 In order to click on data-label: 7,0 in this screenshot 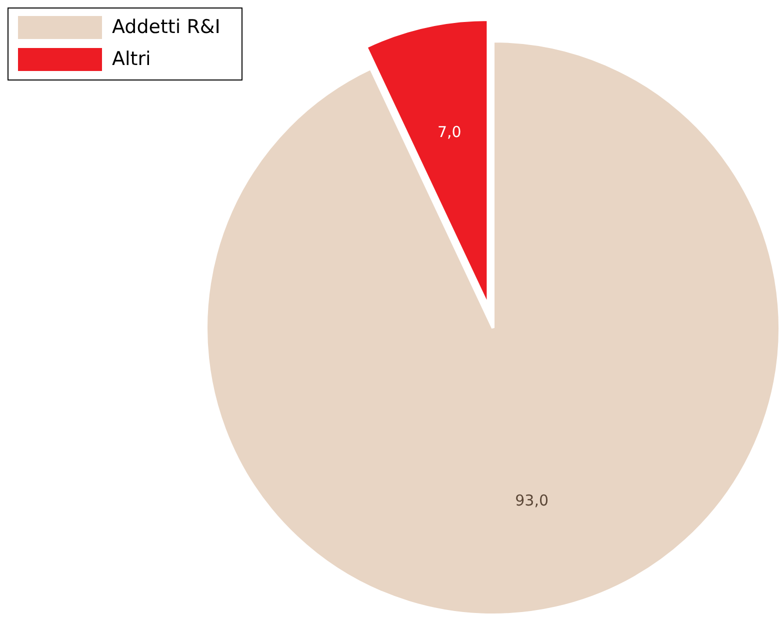, I will do `click(449, 131)`.